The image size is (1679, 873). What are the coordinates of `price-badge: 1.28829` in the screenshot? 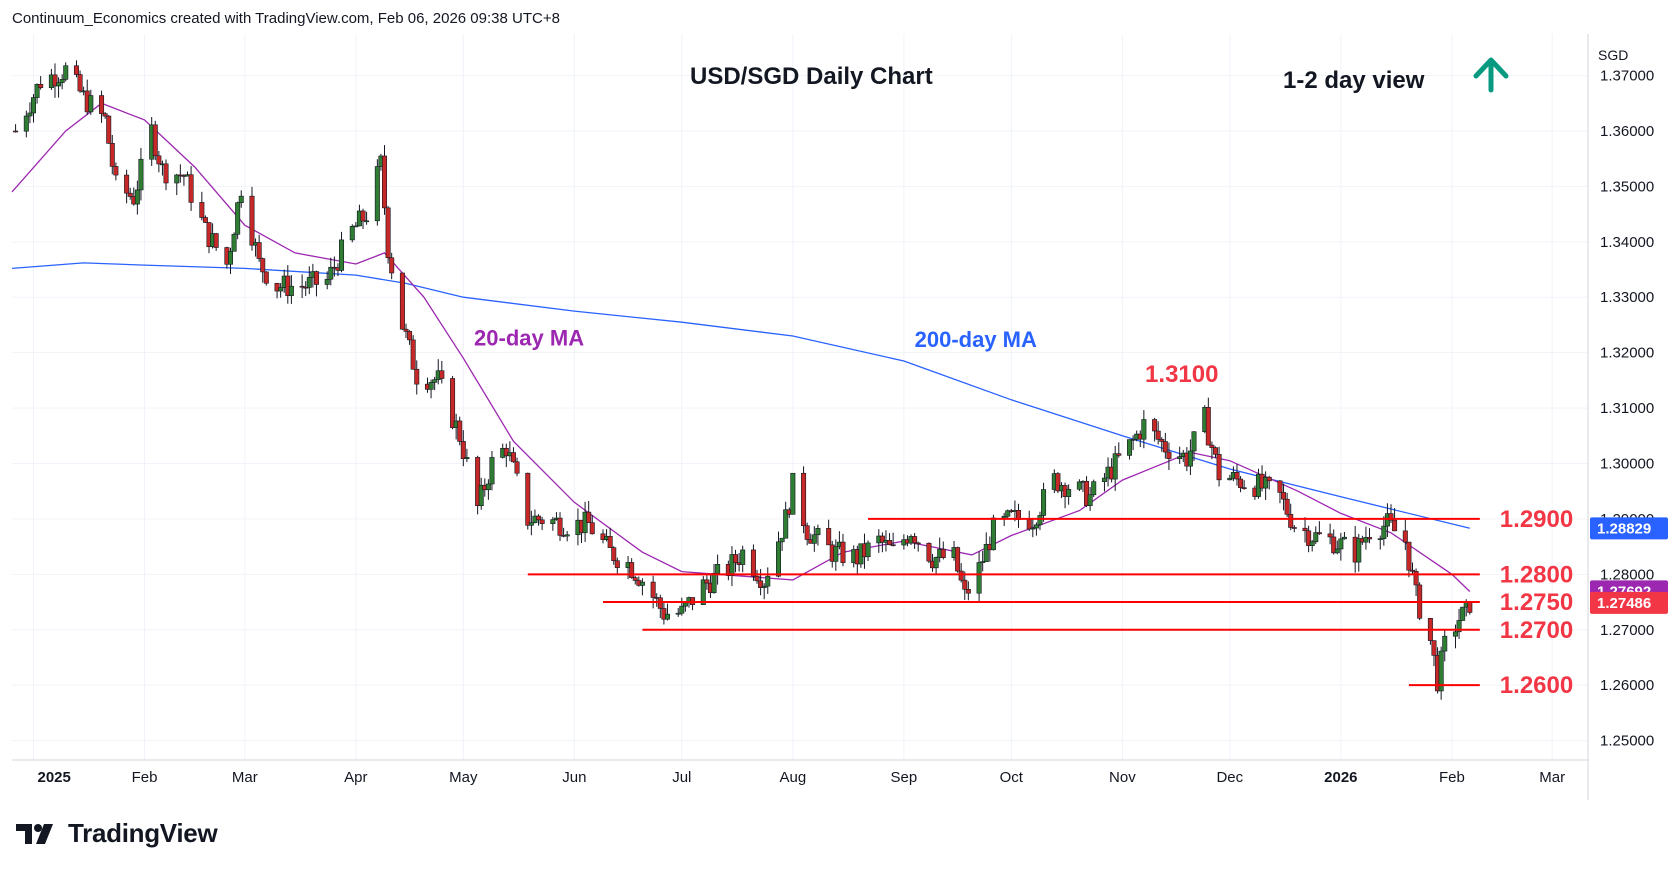 It's located at (1629, 528).